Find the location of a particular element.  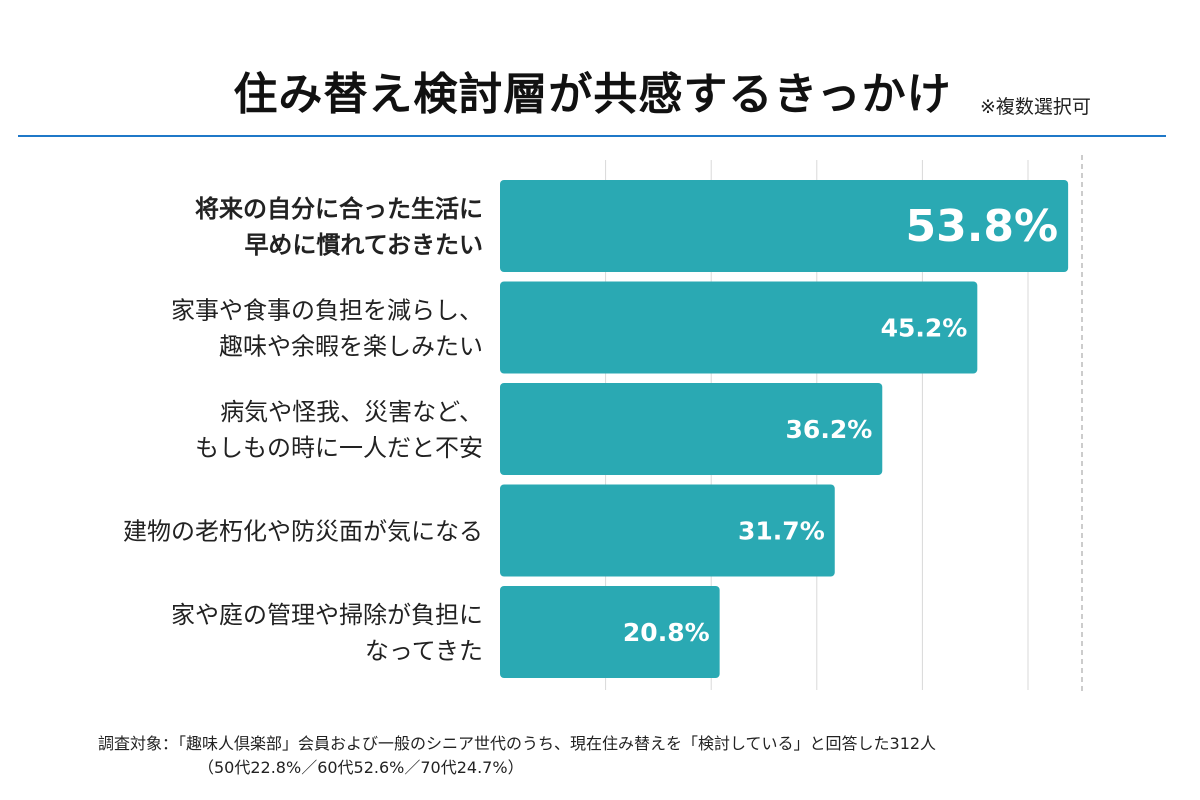

bar-value-label-5: 20.8% is located at coordinates (666, 632).